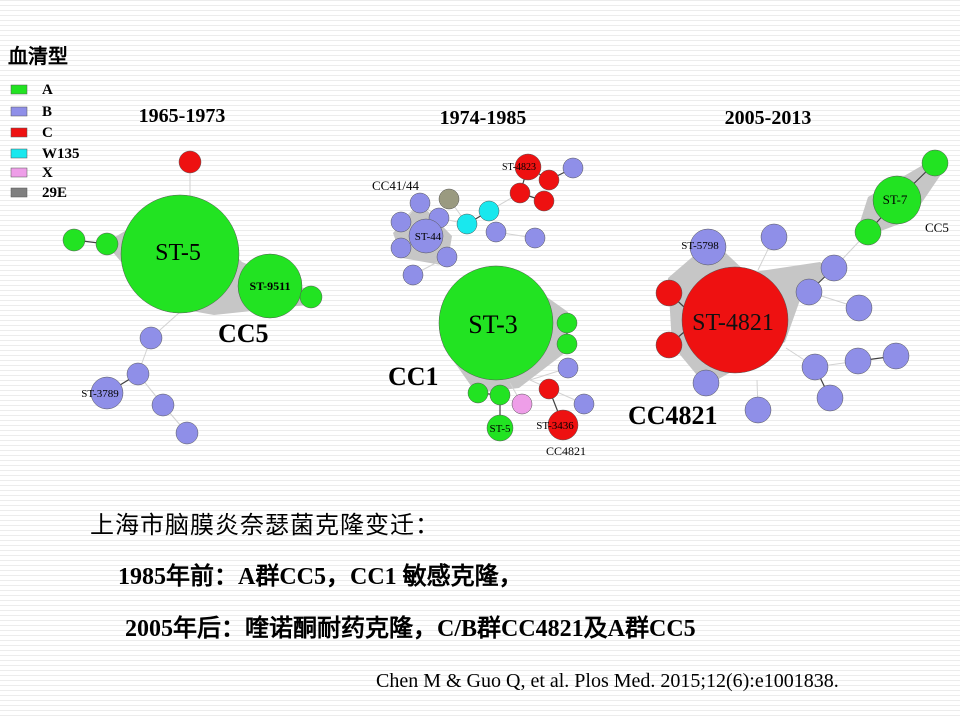 The width and height of the screenshot is (960, 720). What do you see at coordinates (555, 426) in the screenshot?
I see `node-label-st3436: ST-3436` at bounding box center [555, 426].